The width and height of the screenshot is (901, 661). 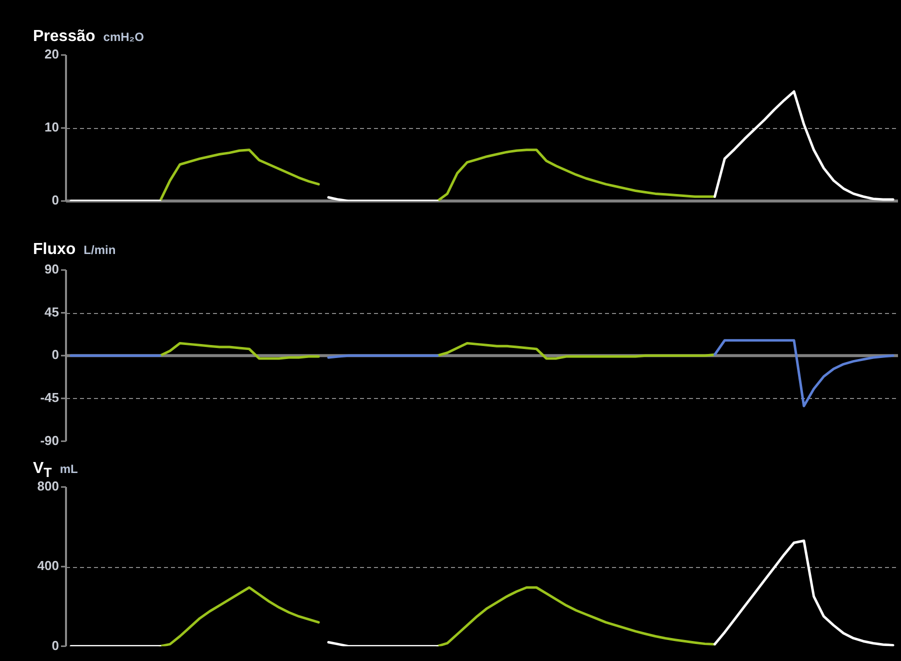 What do you see at coordinates (48, 566) in the screenshot?
I see `y-tick-label: 400` at bounding box center [48, 566].